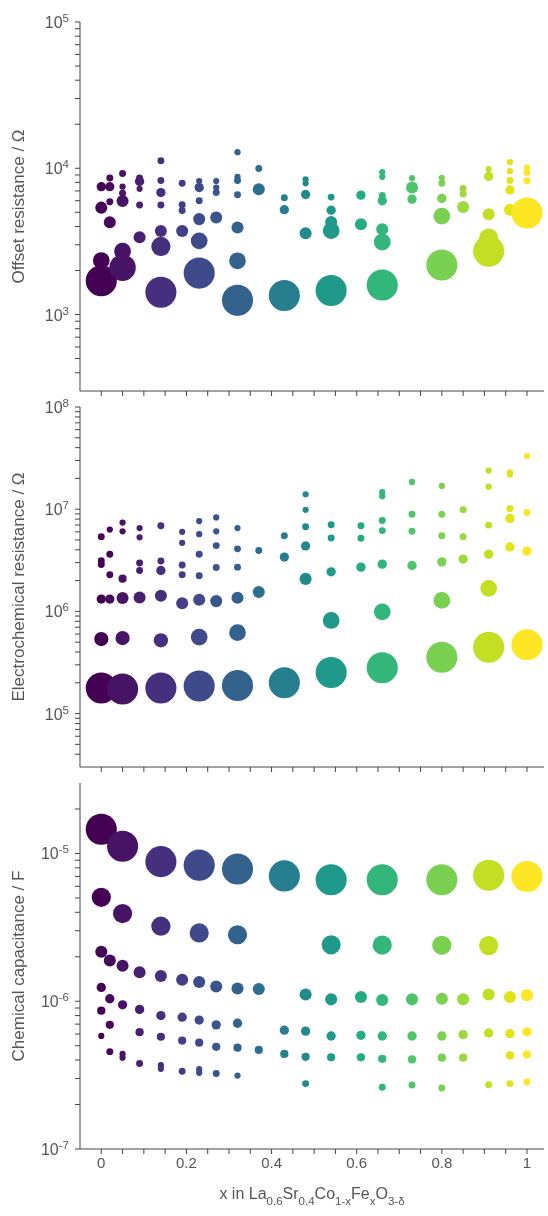 This screenshot has height=1216, width=548. I want to click on y-axis-title: Electrochemical resistance / Ω, so click(18, 587).